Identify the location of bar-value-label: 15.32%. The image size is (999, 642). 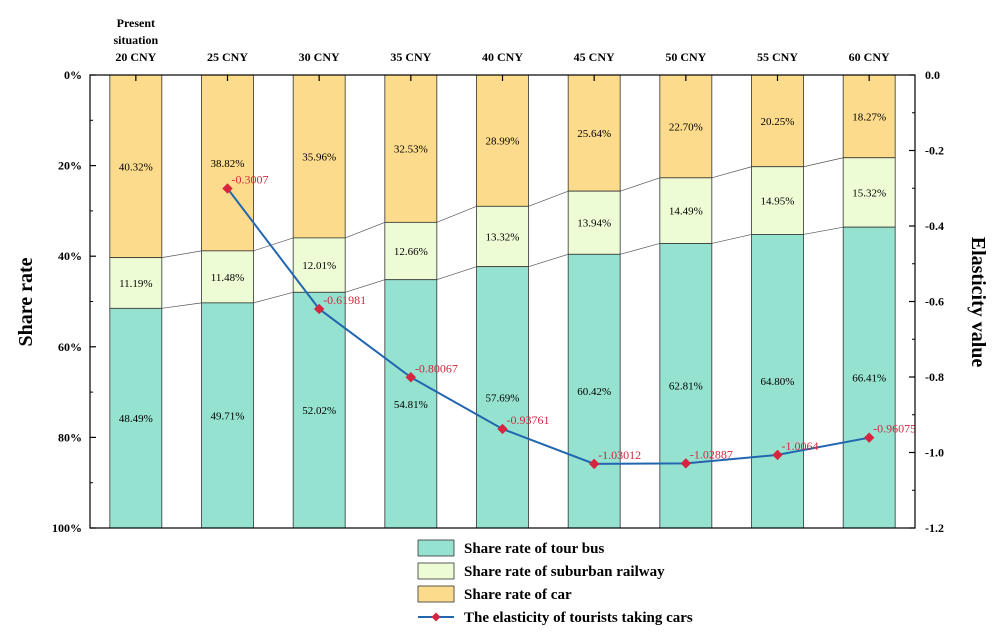
(869, 193).